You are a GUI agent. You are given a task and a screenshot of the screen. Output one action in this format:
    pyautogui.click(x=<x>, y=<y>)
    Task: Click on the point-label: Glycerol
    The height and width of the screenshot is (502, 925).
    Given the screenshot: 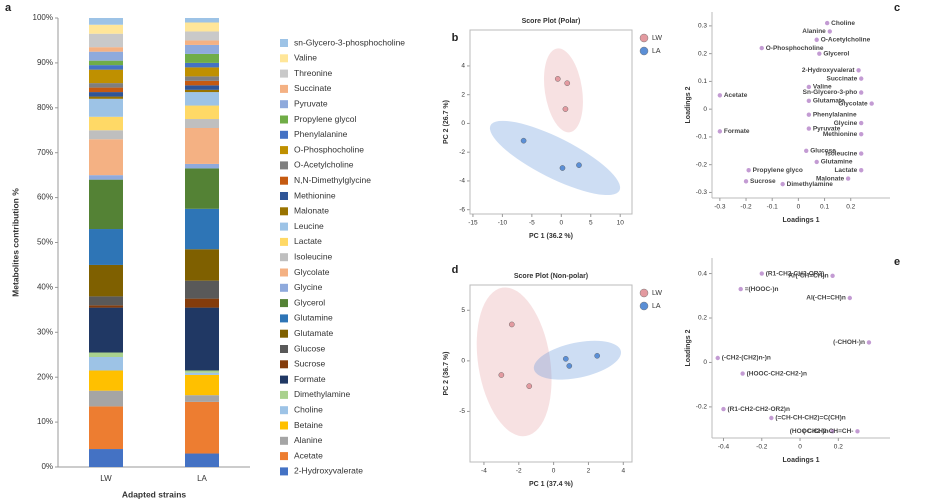 What is the action you would take?
    pyautogui.click(x=836, y=53)
    